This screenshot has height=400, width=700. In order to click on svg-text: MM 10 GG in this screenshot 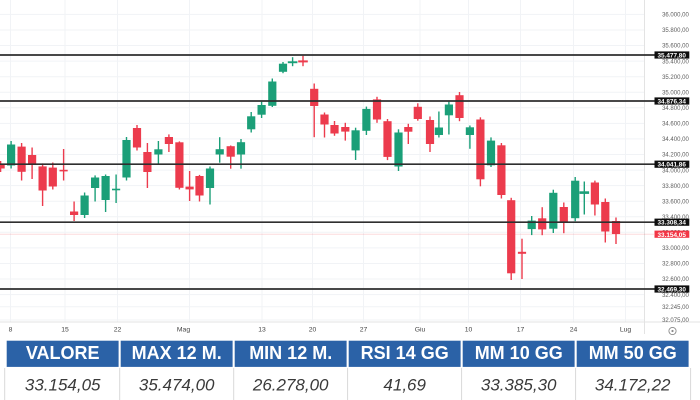, I will do `click(519, 353)`.